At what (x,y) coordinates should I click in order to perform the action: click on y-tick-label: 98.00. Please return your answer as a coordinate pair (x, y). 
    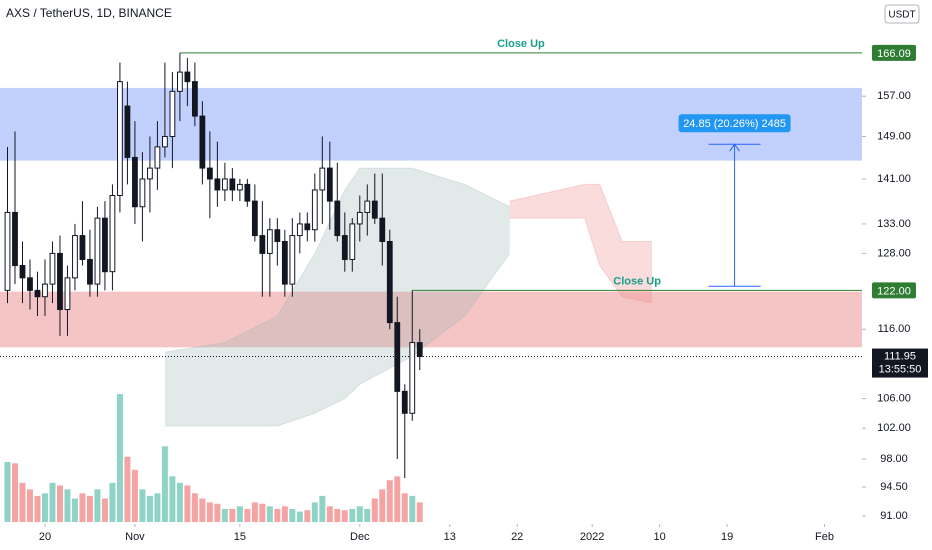
    Looking at the image, I should click on (894, 459).